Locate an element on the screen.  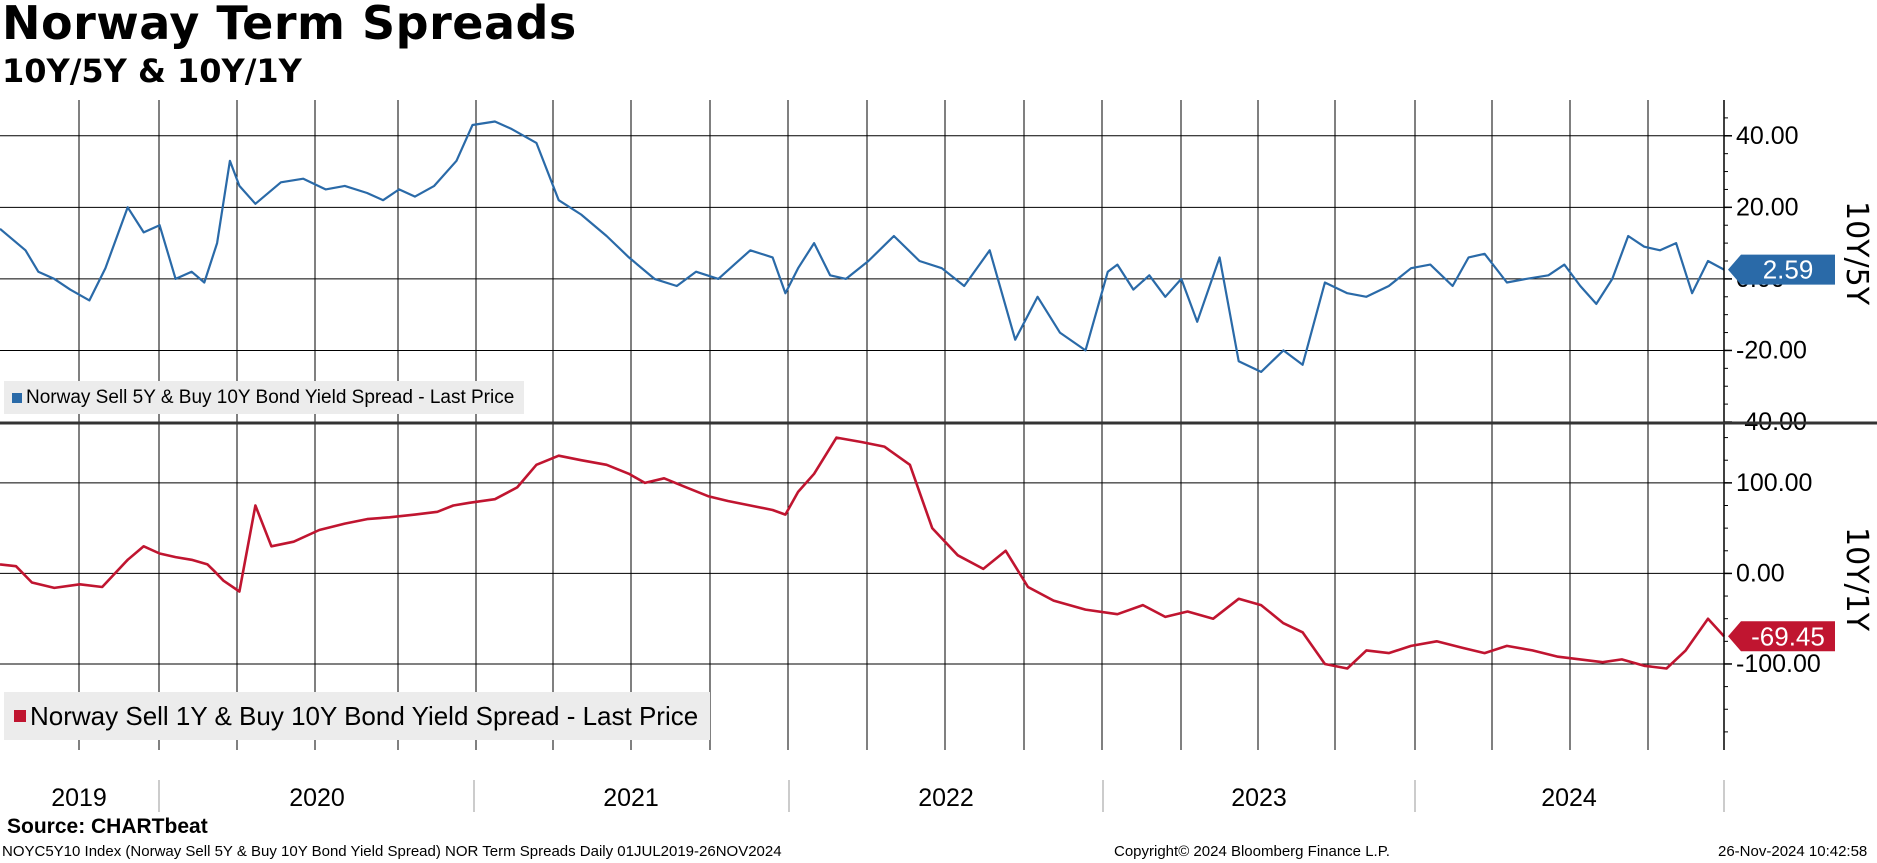
legend-swatch-blue is located at coordinates (17, 397).